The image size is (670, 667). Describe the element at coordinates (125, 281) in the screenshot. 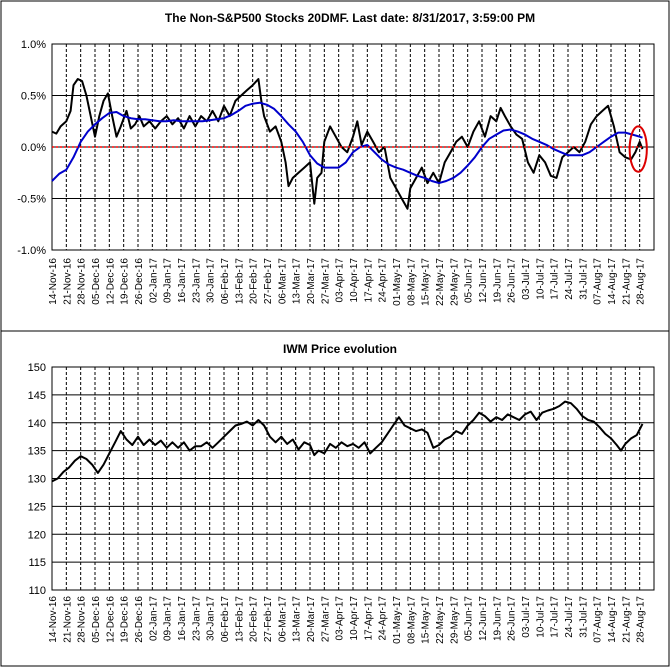

I see `top-x-tick-label: 19-Dec-16` at that location.